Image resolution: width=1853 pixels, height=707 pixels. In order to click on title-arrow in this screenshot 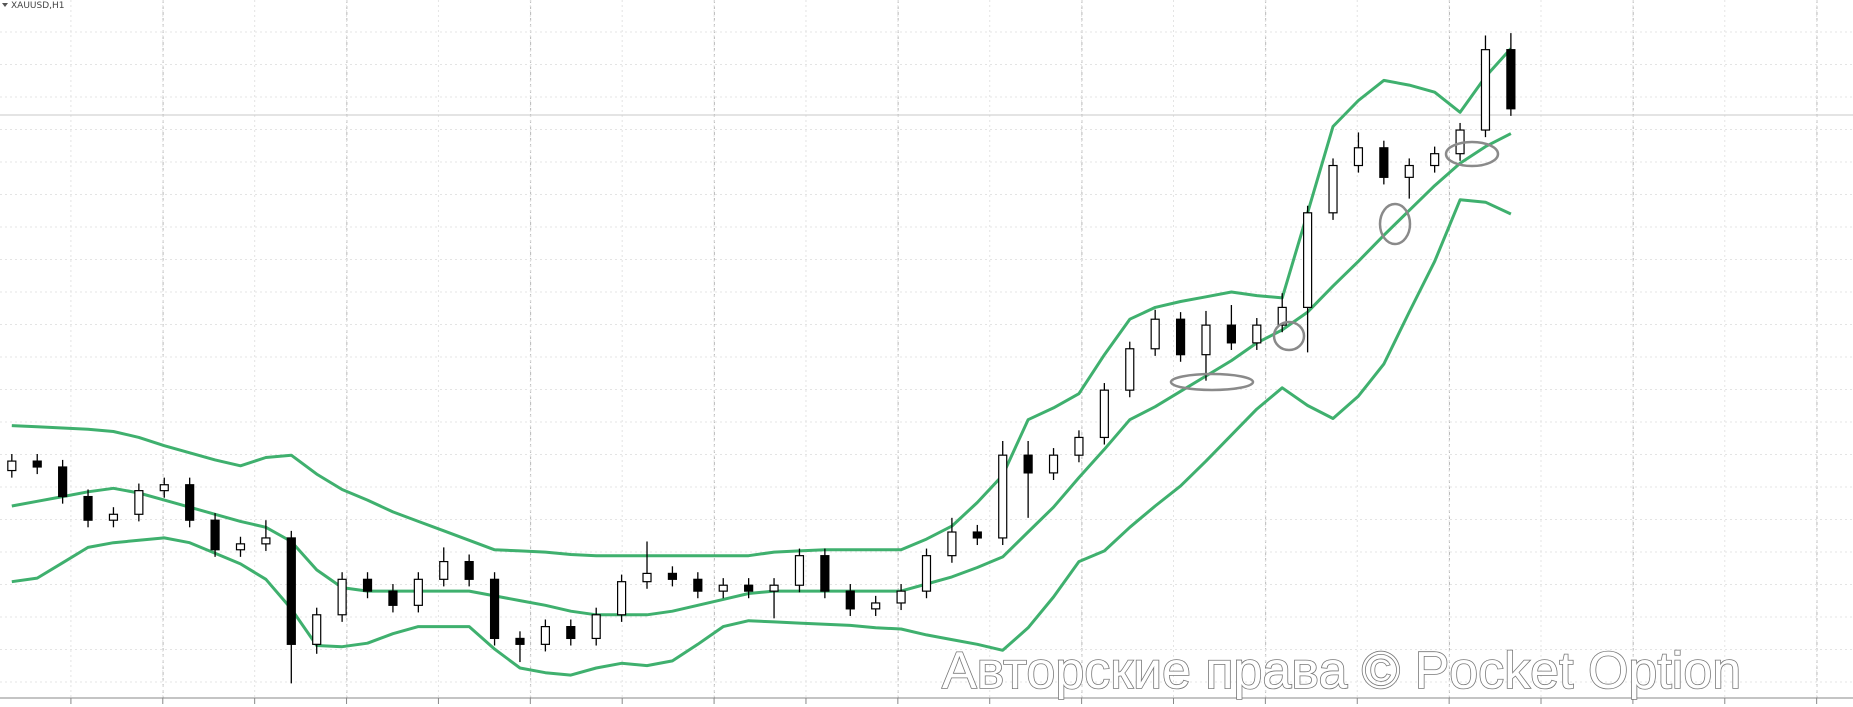, I will do `click(5, 5)`.